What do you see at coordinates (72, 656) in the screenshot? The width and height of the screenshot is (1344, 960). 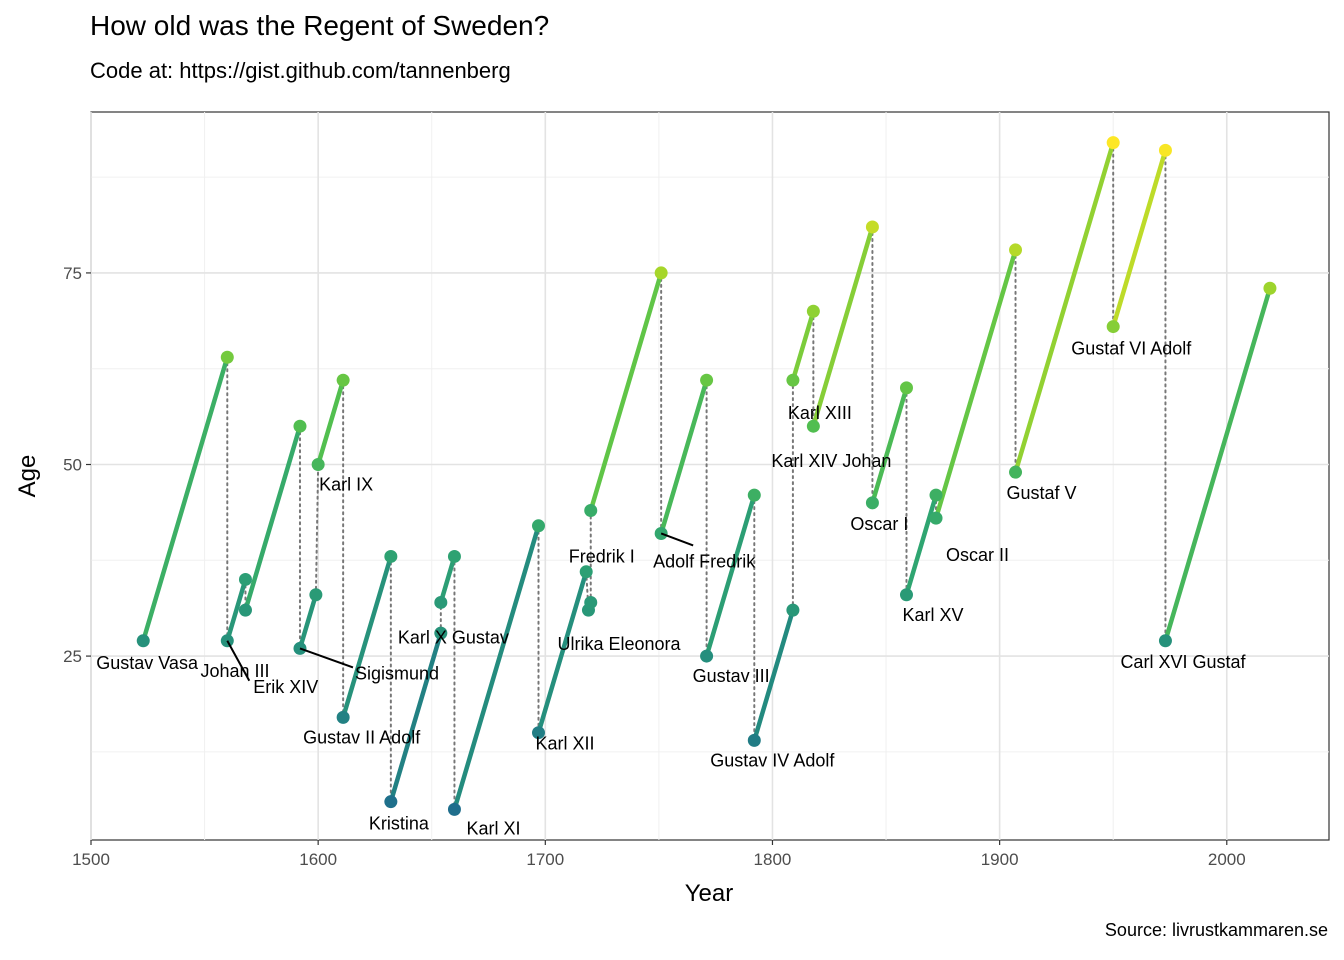 I see `y-tick-label: 25` at bounding box center [72, 656].